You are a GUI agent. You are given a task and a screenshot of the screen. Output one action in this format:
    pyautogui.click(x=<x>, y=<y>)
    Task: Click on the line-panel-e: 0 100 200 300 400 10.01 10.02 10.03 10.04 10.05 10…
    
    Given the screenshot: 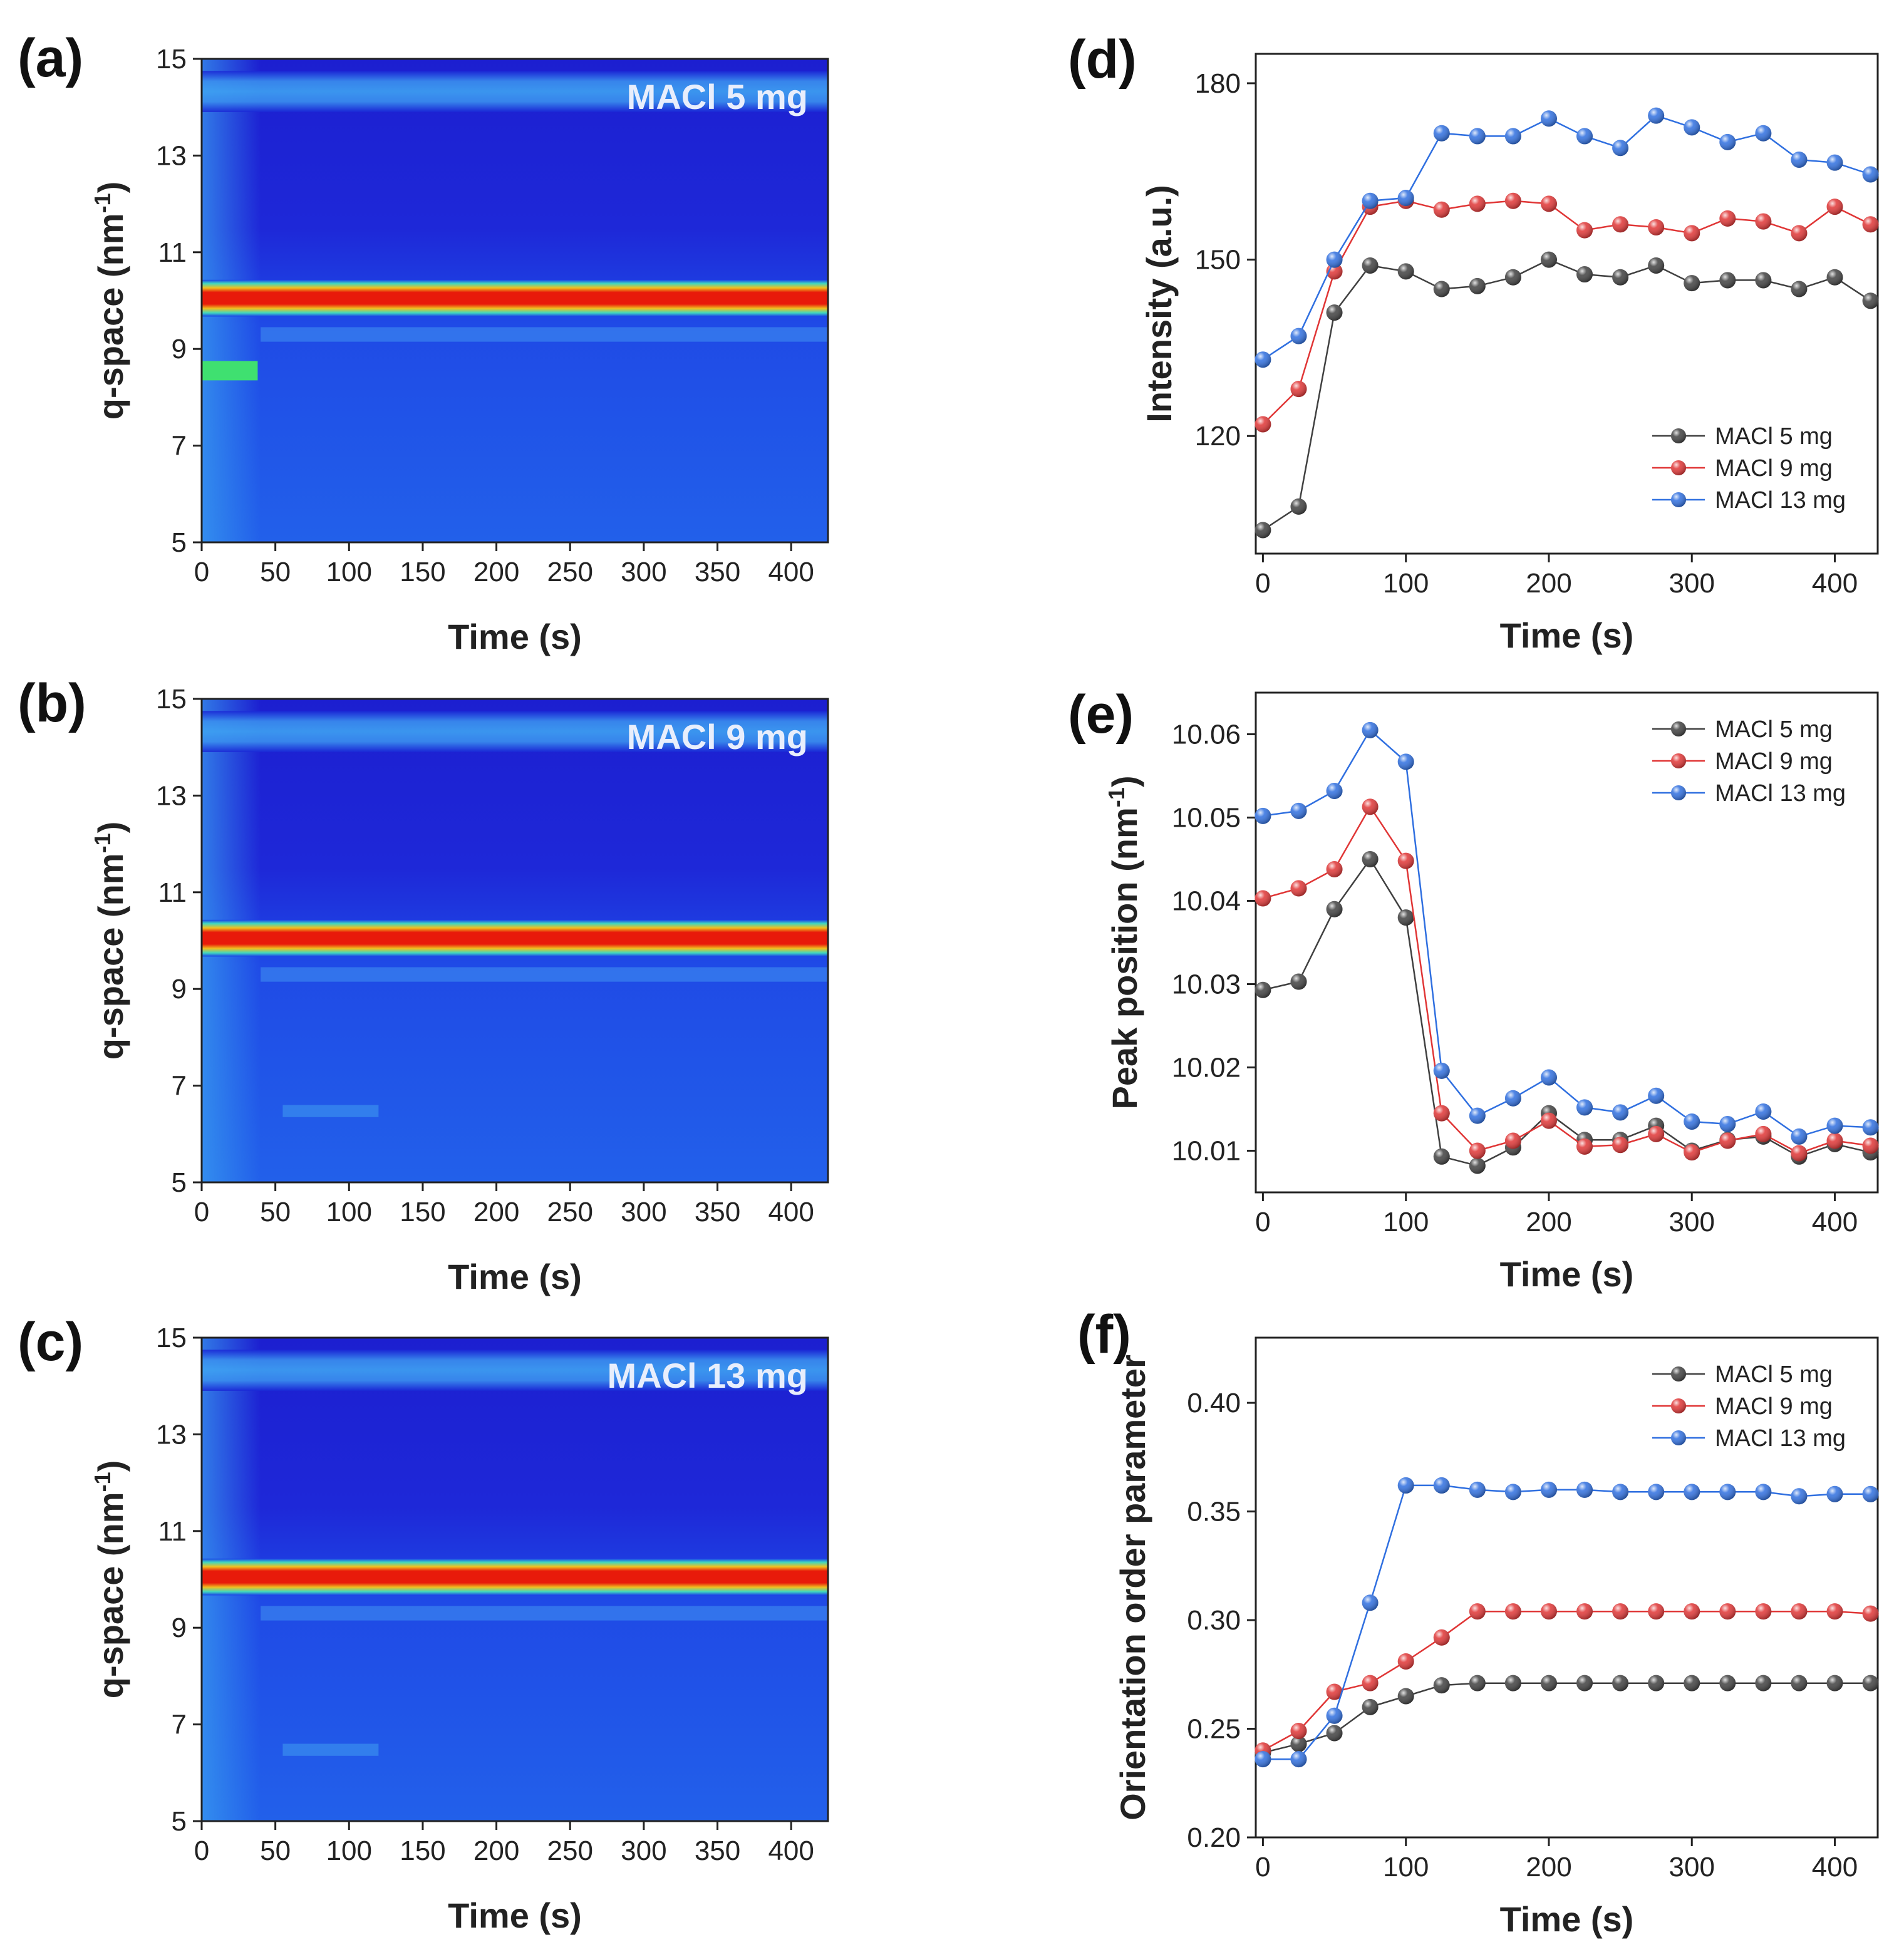 What is the action you would take?
    pyautogui.click(x=1473, y=989)
    